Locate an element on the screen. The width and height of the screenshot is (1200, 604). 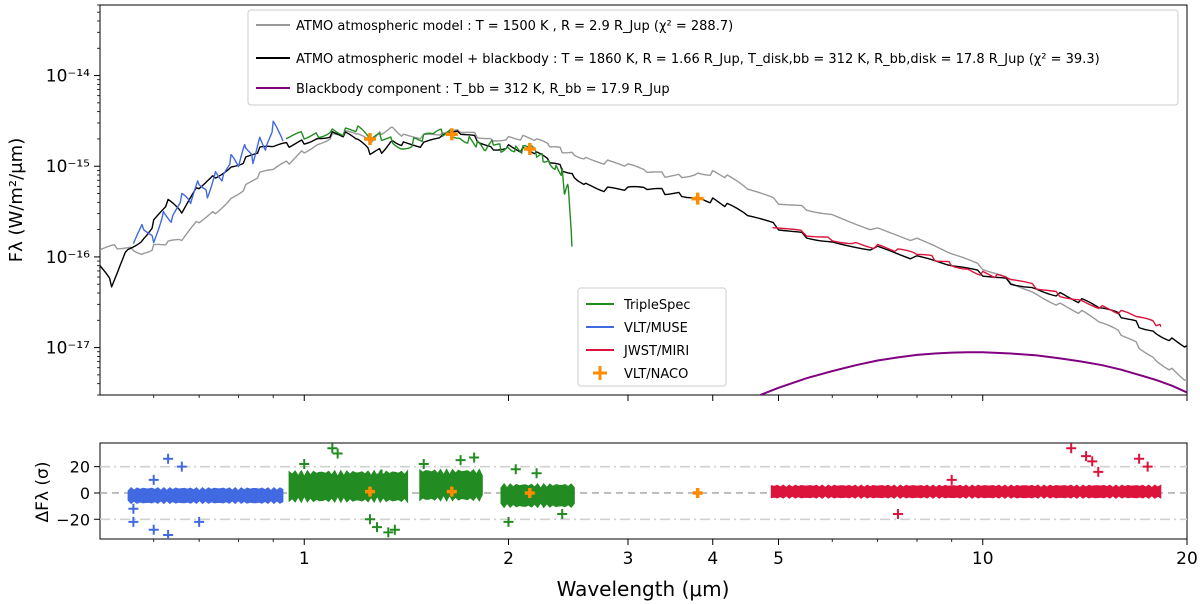
x-tick-label: 2 is located at coordinates (508, 559).